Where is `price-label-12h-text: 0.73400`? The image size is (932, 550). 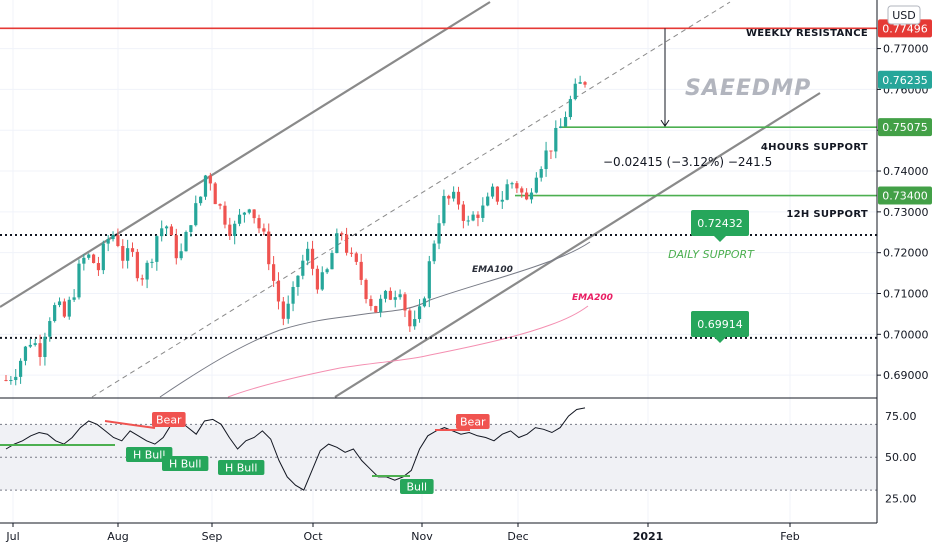 price-label-12h-text: 0.73400 is located at coordinates (905, 196).